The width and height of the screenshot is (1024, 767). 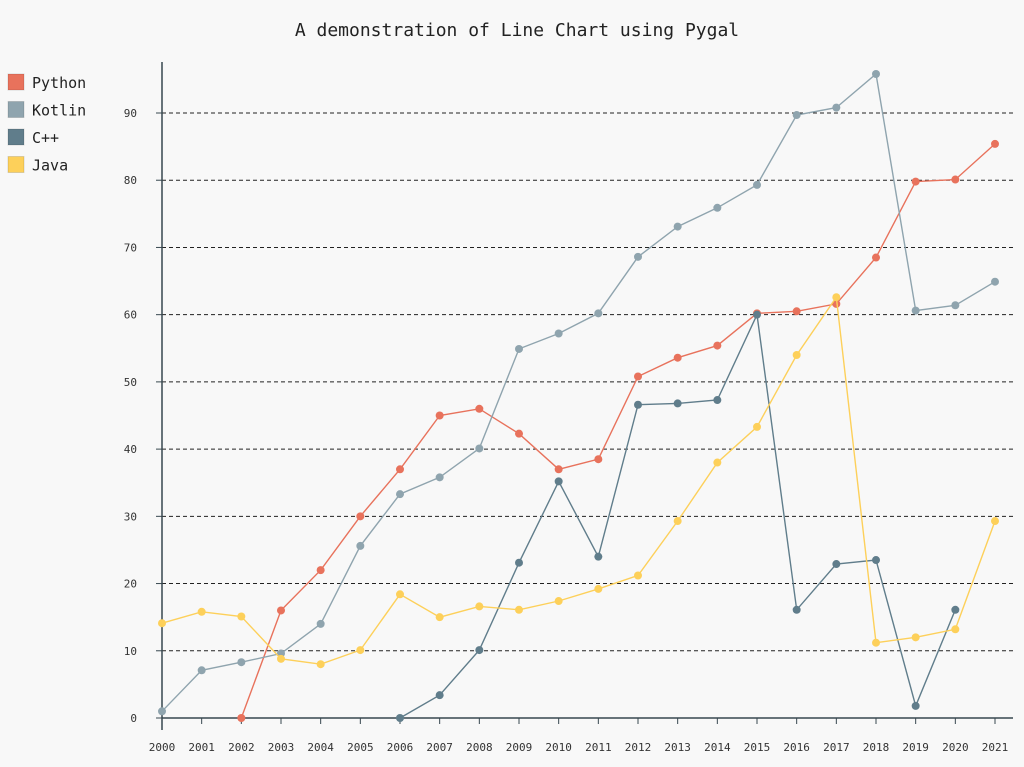 What do you see at coordinates (995, 281) in the screenshot?
I see `data-point-kotlin-2021` at bounding box center [995, 281].